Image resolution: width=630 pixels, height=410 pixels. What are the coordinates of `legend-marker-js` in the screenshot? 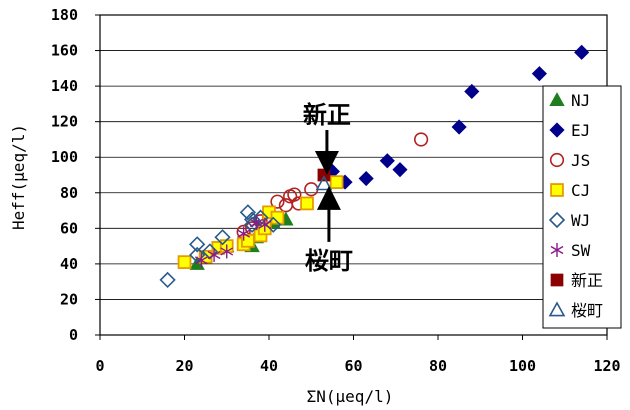 It's located at (557, 160).